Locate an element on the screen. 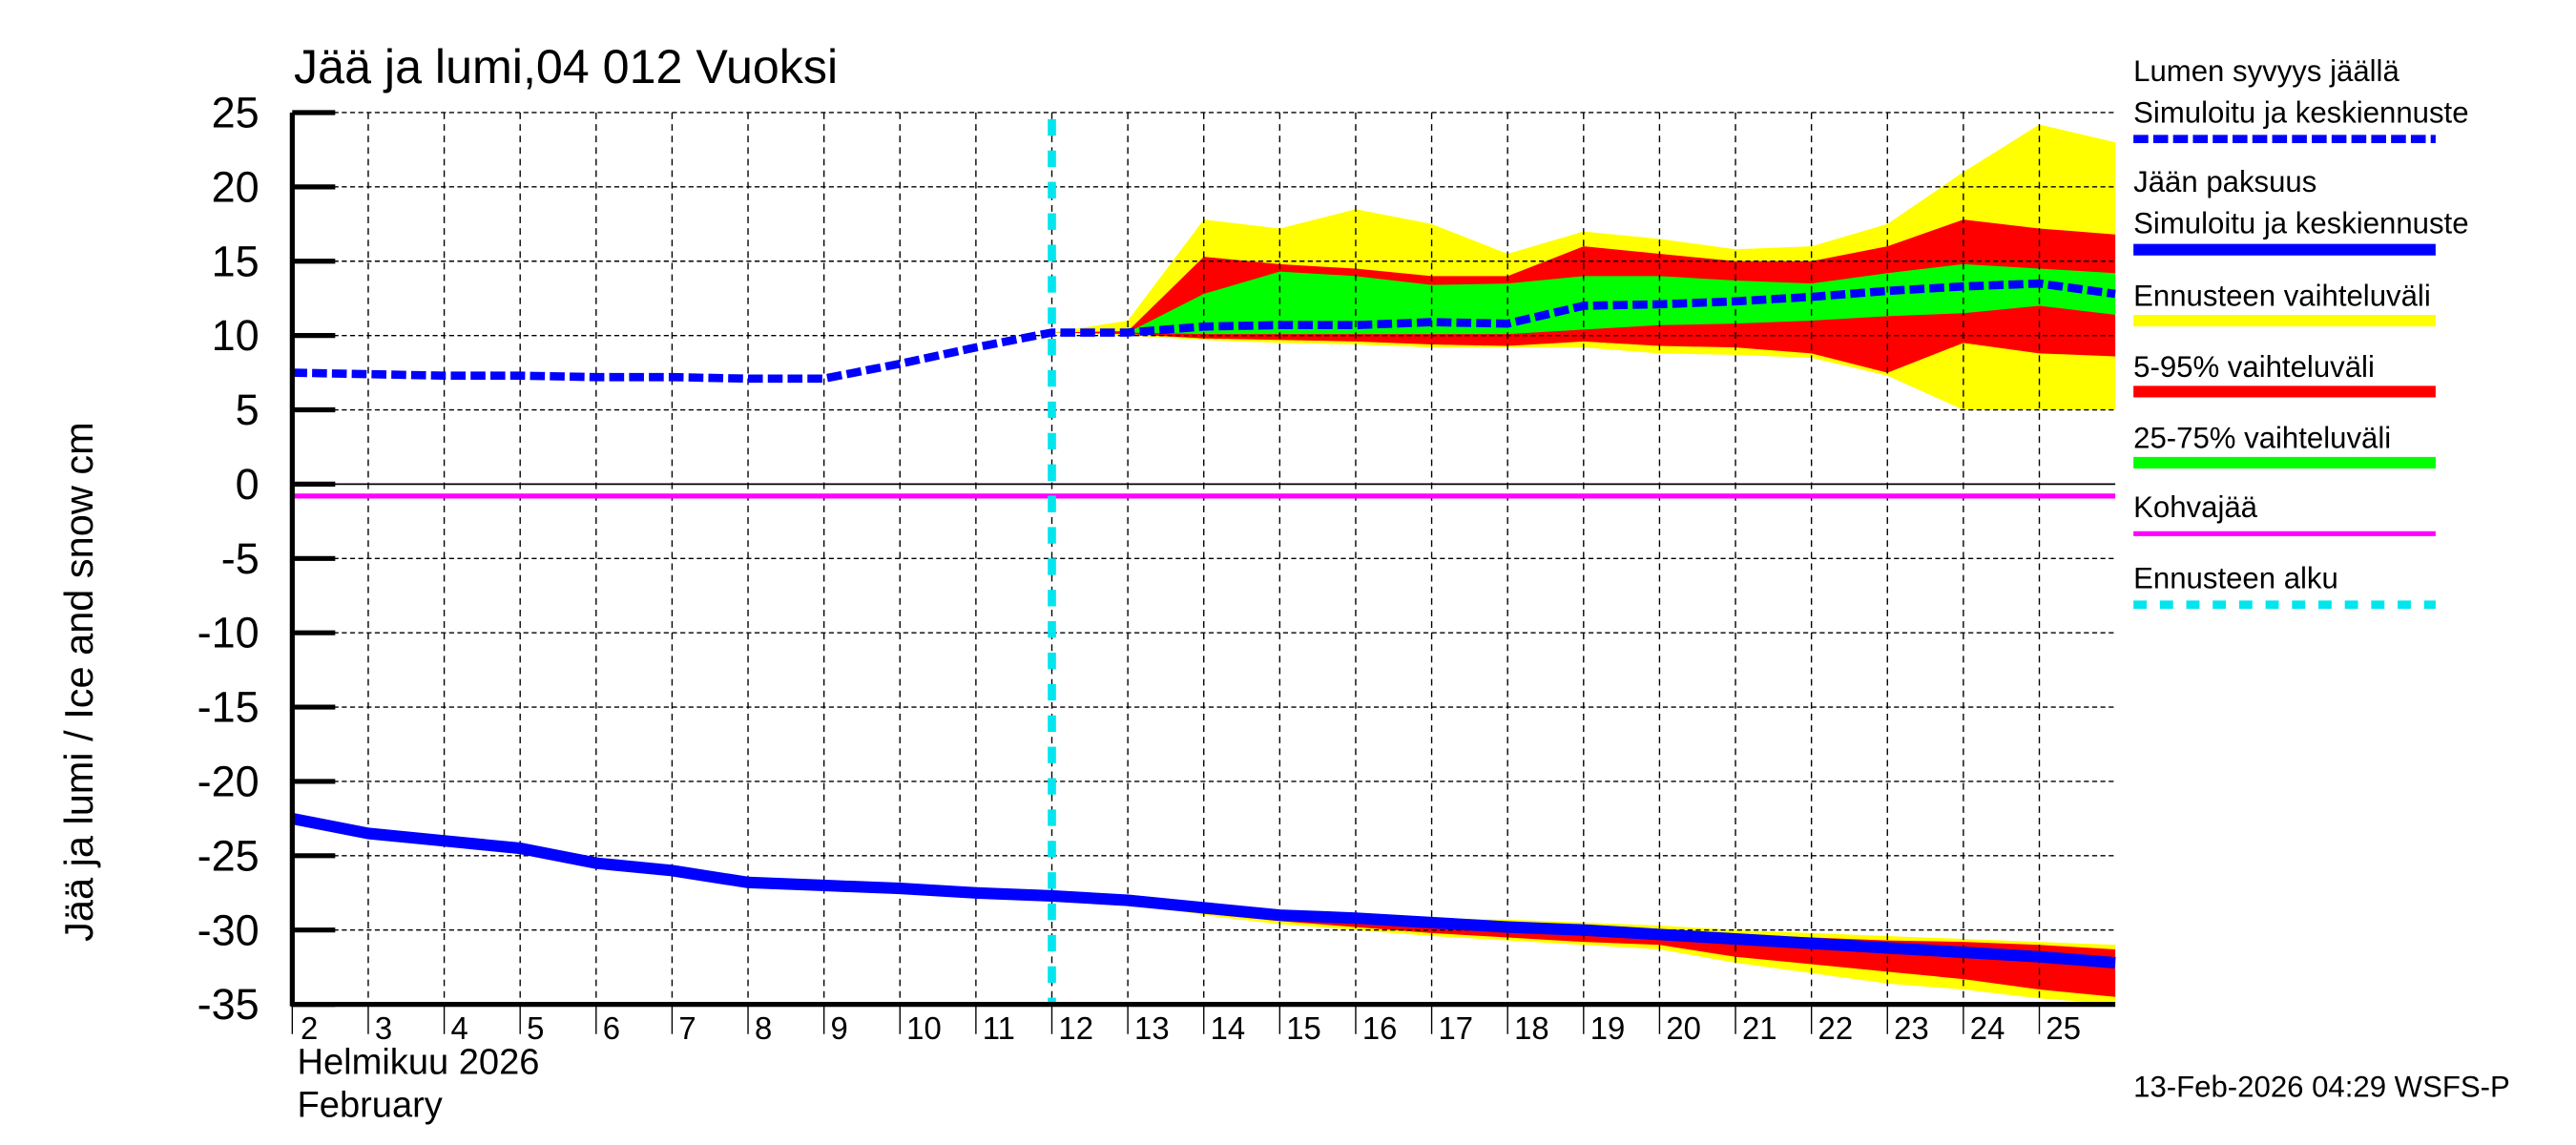 The width and height of the screenshot is (2576, 1145). y-tick-label: -20 is located at coordinates (228, 782).